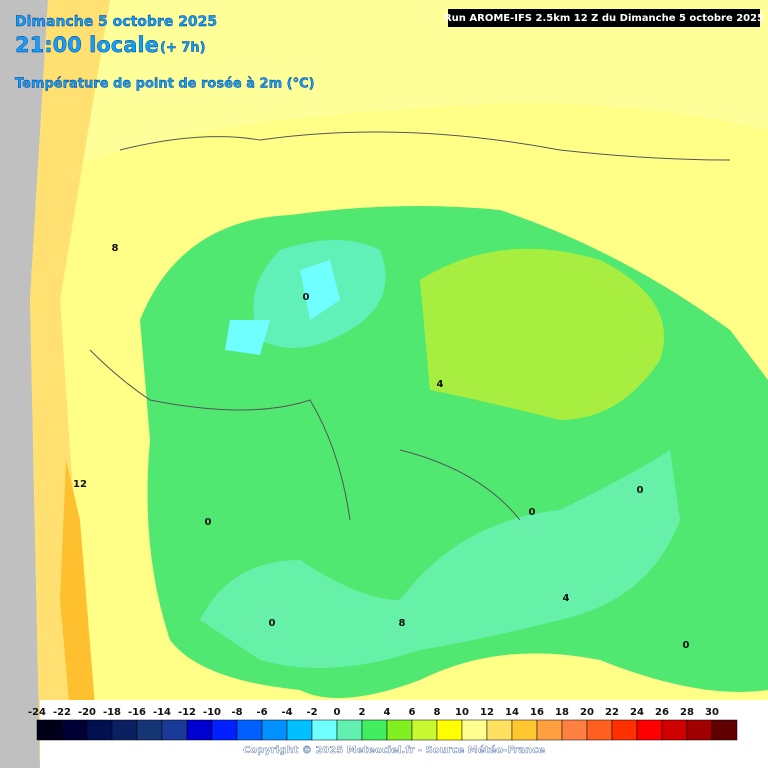 This screenshot has height=772, width=768. What do you see at coordinates (412, 712) in the screenshot?
I see `colorbar-label: 6` at bounding box center [412, 712].